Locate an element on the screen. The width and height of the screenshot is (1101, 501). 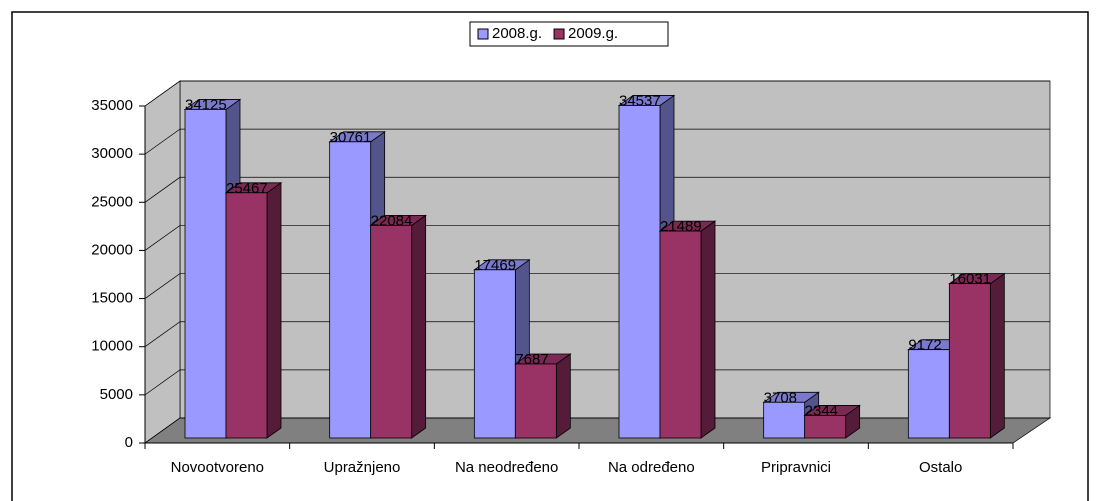
data-label: 17469 is located at coordinates (495, 265).